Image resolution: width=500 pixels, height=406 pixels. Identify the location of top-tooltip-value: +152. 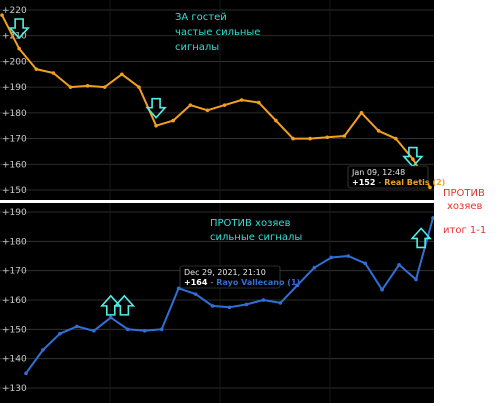
(363, 182).